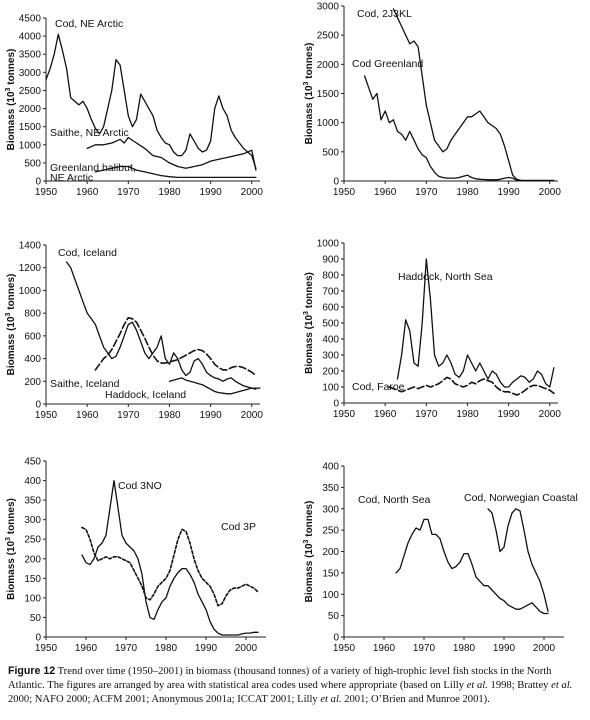 The width and height of the screenshot is (590, 720). Describe the element at coordinates (330, 260) in the screenshot. I see `y-tick-label: 900` at that location.